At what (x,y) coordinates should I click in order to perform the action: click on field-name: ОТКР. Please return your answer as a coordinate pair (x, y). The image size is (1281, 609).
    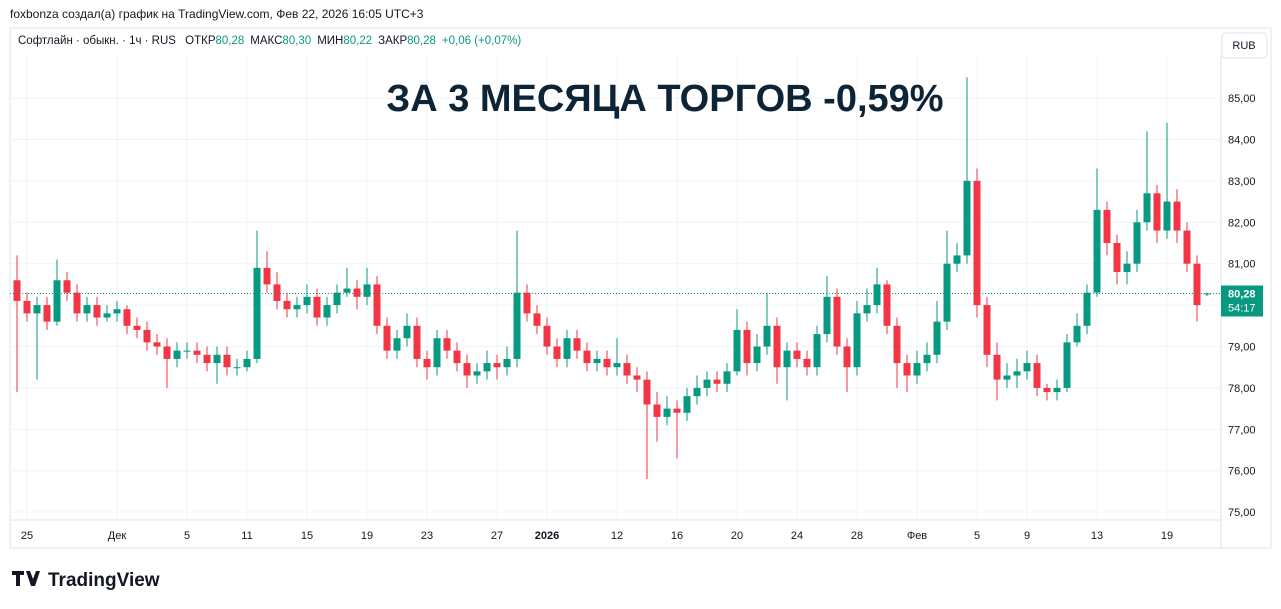
    Looking at the image, I should click on (200, 41).